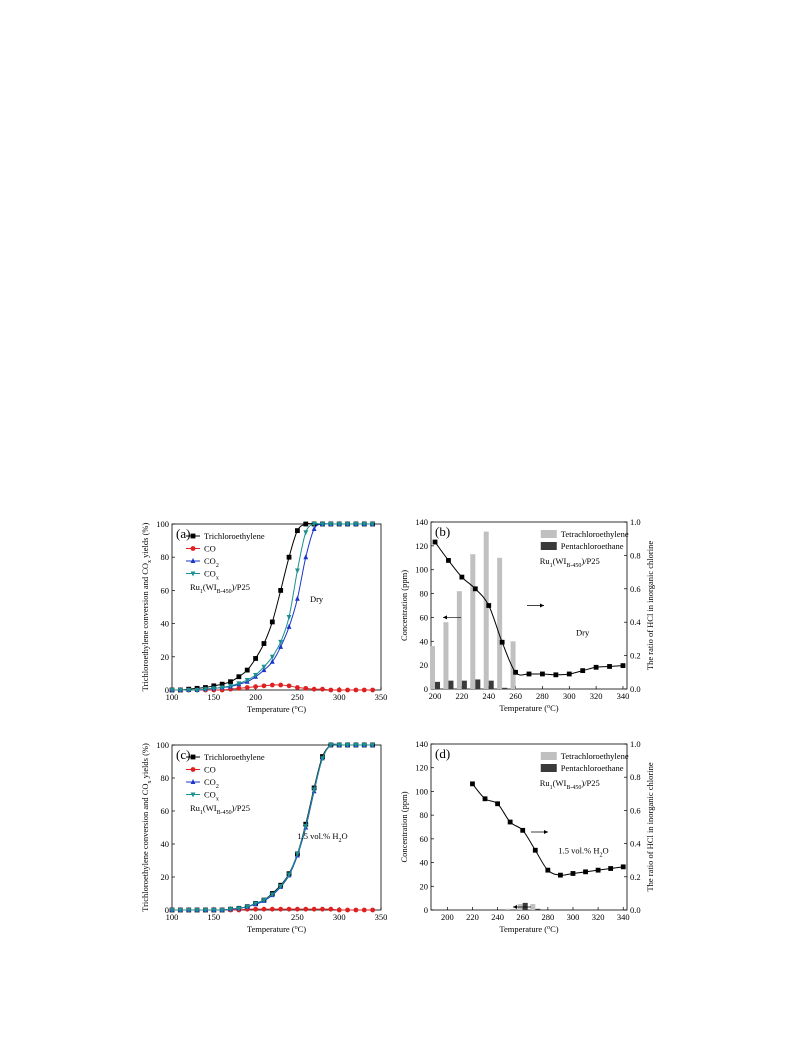 The width and height of the screenshot is (793, 1057). Describe the element at coordinates (213, 697) in the screenshot. I see `x-tick-label: 150` at that location.